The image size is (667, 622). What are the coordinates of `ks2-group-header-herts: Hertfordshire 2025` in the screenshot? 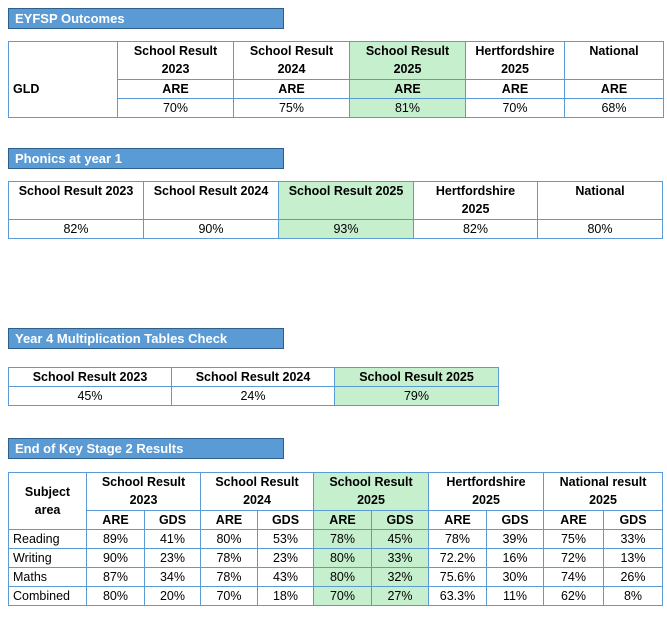 It's located at (486, 491).